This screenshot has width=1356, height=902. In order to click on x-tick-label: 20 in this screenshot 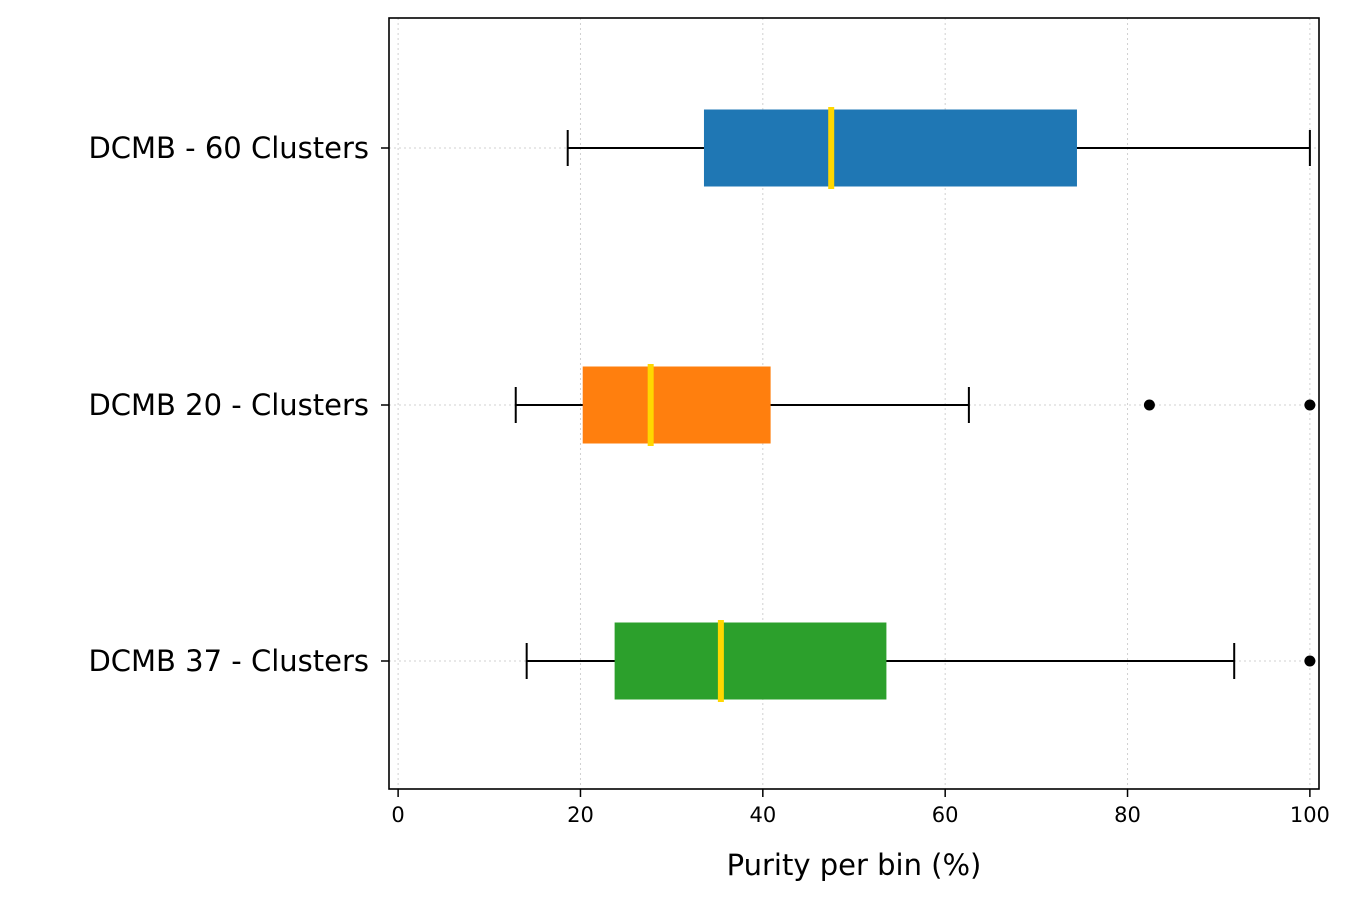, I will do `click(580, 815)`.